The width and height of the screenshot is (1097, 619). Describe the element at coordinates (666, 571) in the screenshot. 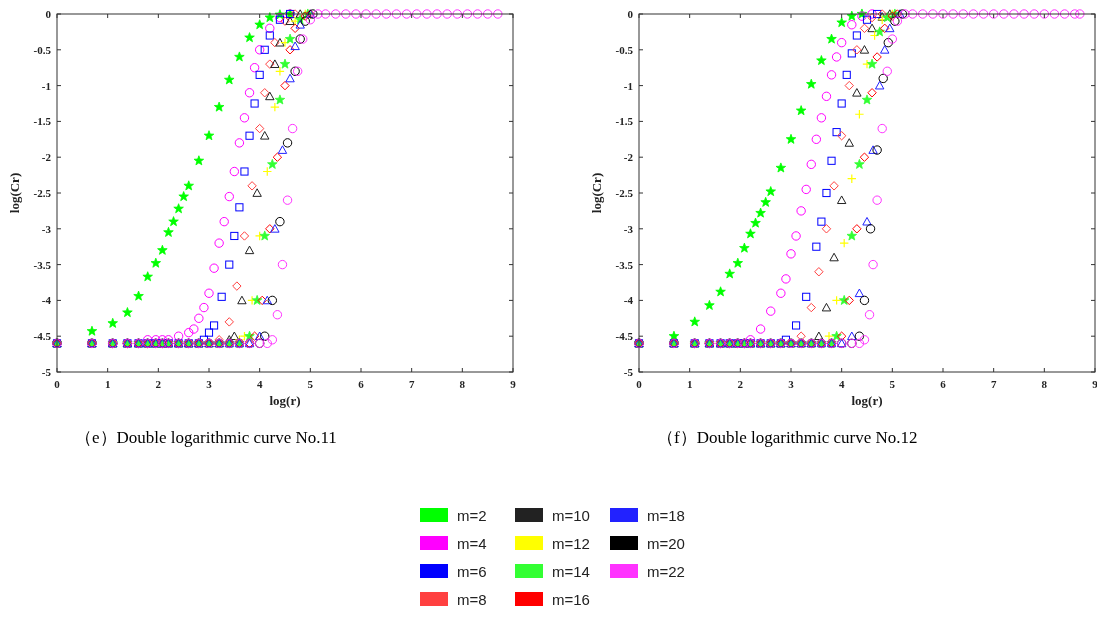

I see `legend-label: m=22` at that location.